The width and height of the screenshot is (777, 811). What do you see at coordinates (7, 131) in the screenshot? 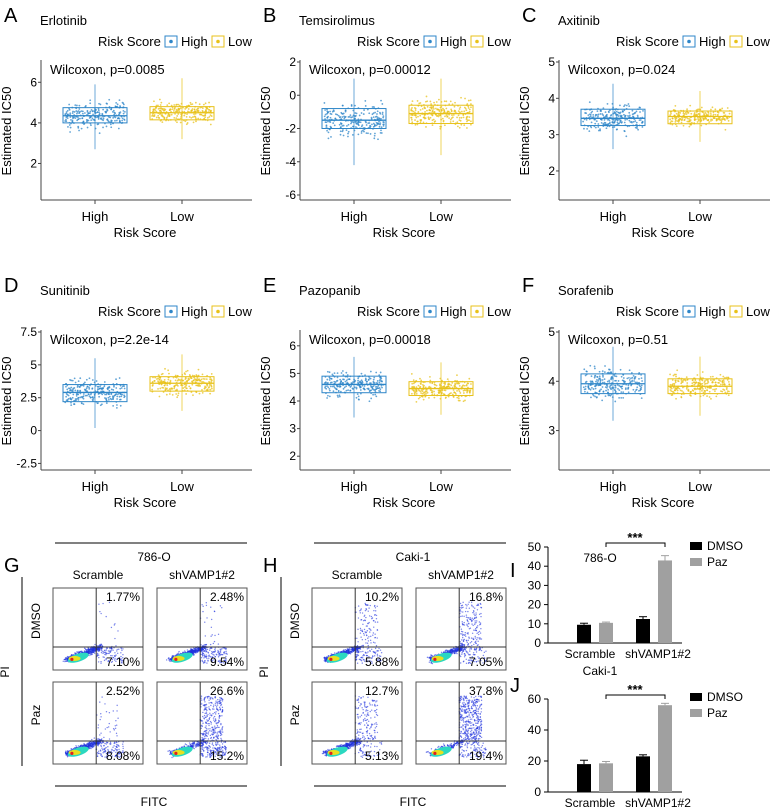
I see `y-axis-label: Estimated IC50` at bounding box center [7, 131].